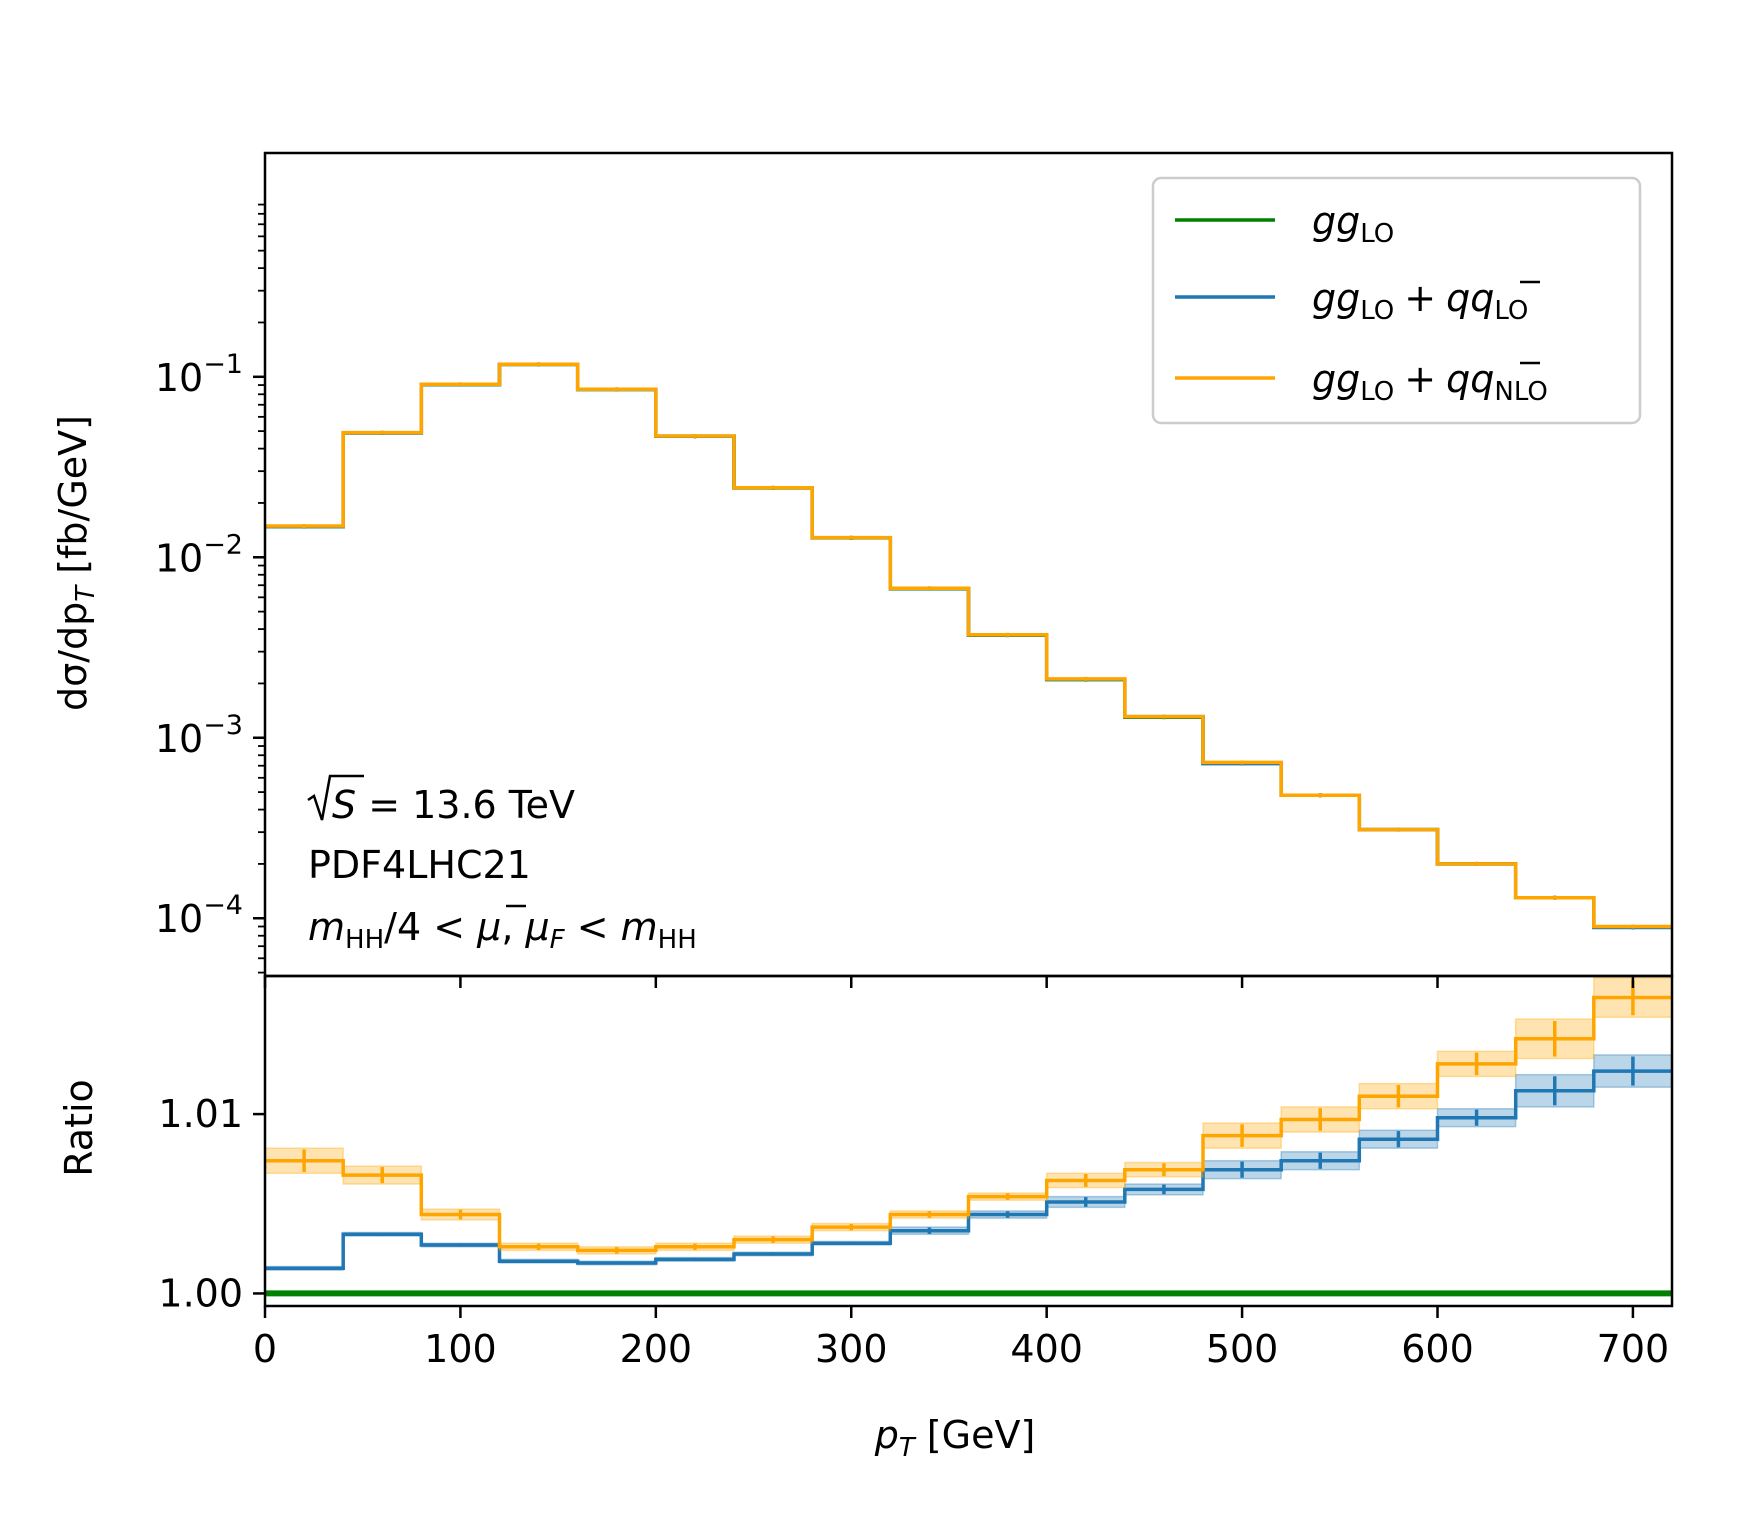 The image size is (1750, 1531). Describe the element at coordinates (1437, 1349) in the screenshot. I see `x-tick-label: 600` at that location.